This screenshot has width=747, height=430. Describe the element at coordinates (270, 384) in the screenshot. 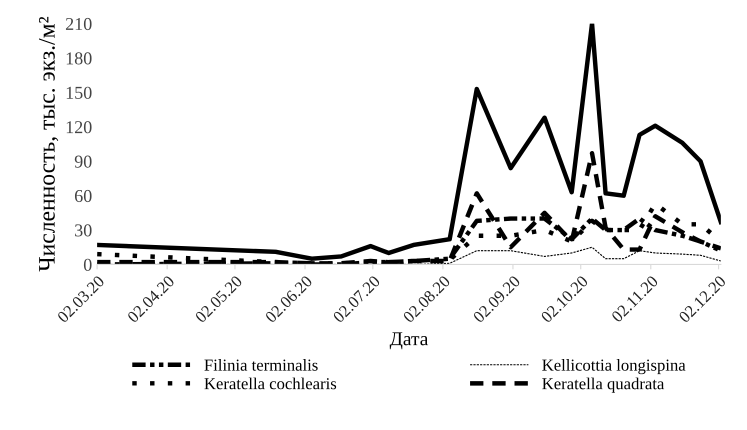

I see `legend-label: Keratella cochlearis` at that location.